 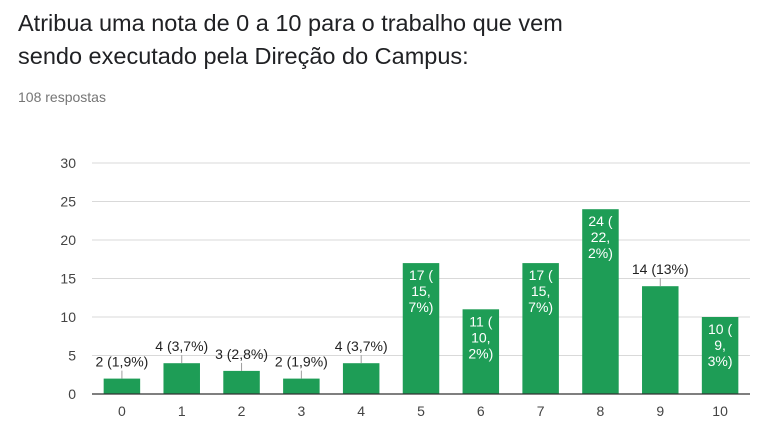 What do you see at coordinates (601, 411) in the screenshot?
I see `x-tick-label-8: 8` at bounding box center [601, 411].